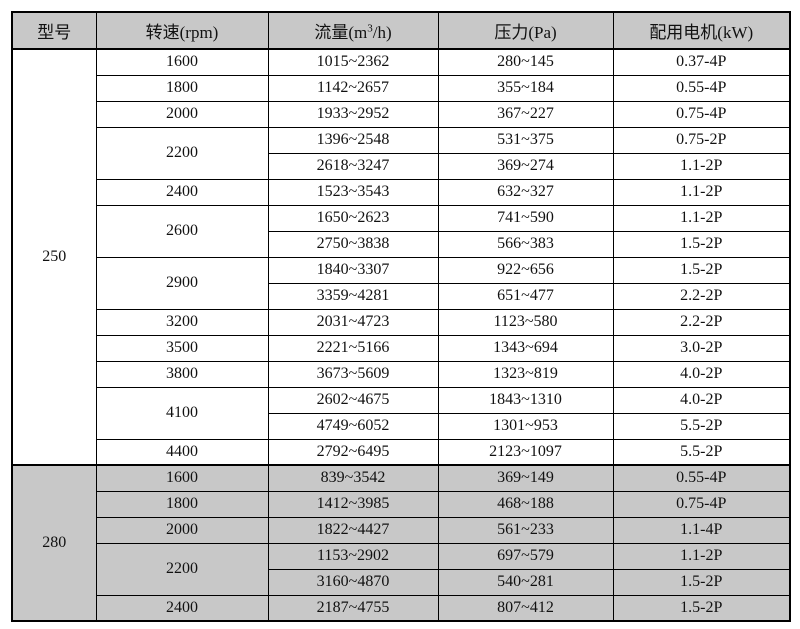 The image size is (800, 629). What do you see at coordinates (353, 244) in the screenshot?
I see `flow-cell: 2750~3838` at bounding box center [353, 244].